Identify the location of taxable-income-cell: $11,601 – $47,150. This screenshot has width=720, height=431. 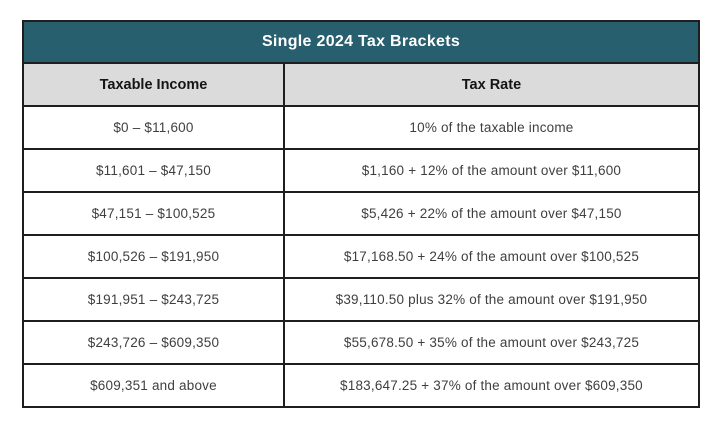
(153, 170).